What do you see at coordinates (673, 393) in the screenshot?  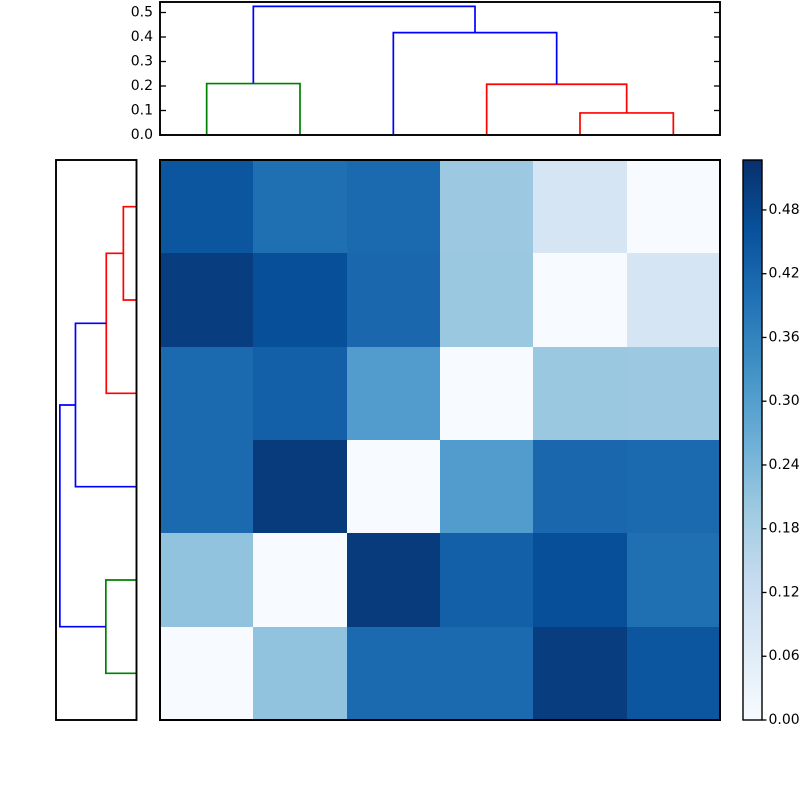 I see `heatmap-cell-r3c6` at bounding box center [673, 393].